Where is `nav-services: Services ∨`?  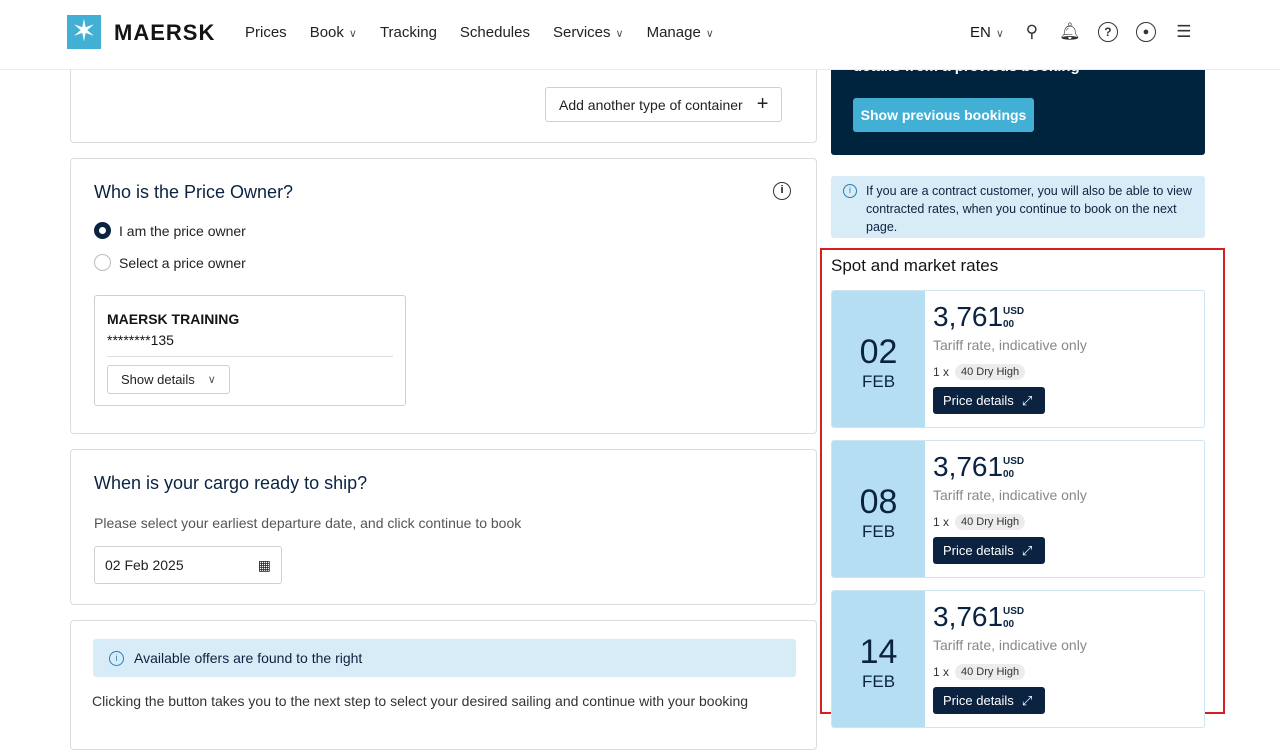
nav-services: Services ∨ is located at coordinates (588, 32).